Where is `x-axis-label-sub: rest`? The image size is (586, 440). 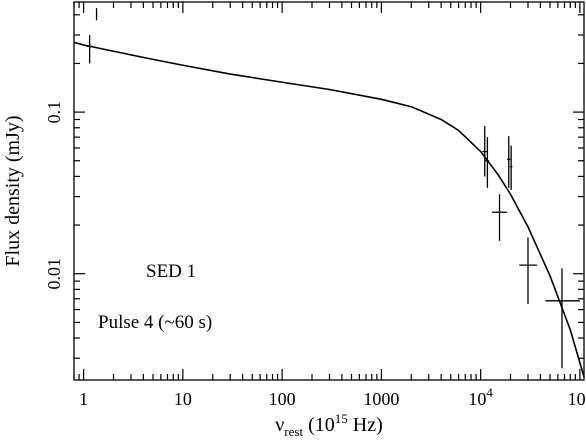 x-axis-label-sub: rest is located at coordinates (293, 431).